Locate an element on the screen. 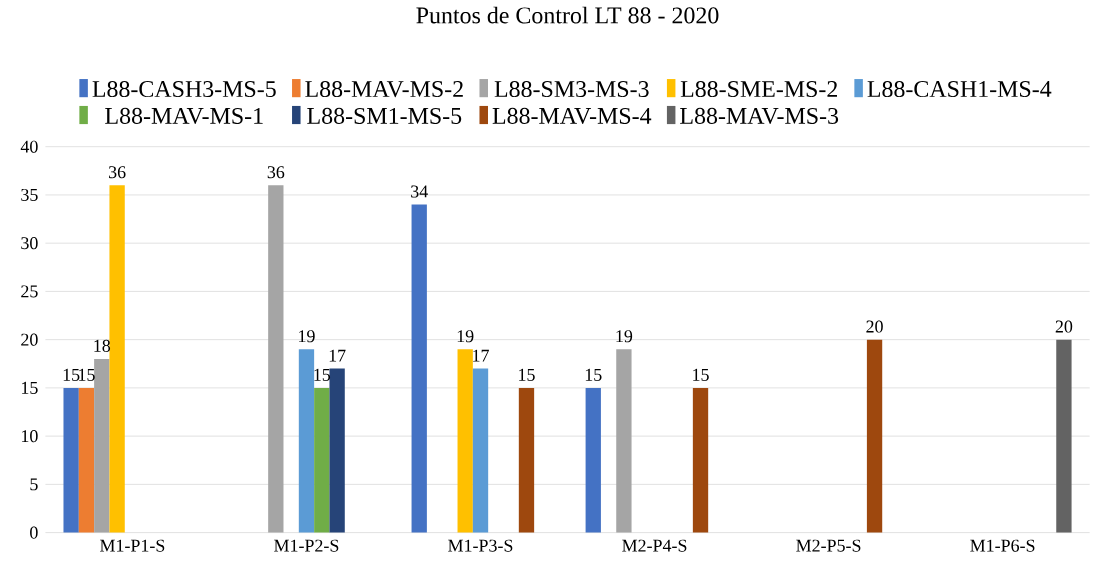 This screenshot has height=572, width=1101. legend-label: L88-SME-MS-2 is located at coordinates (758, 88).